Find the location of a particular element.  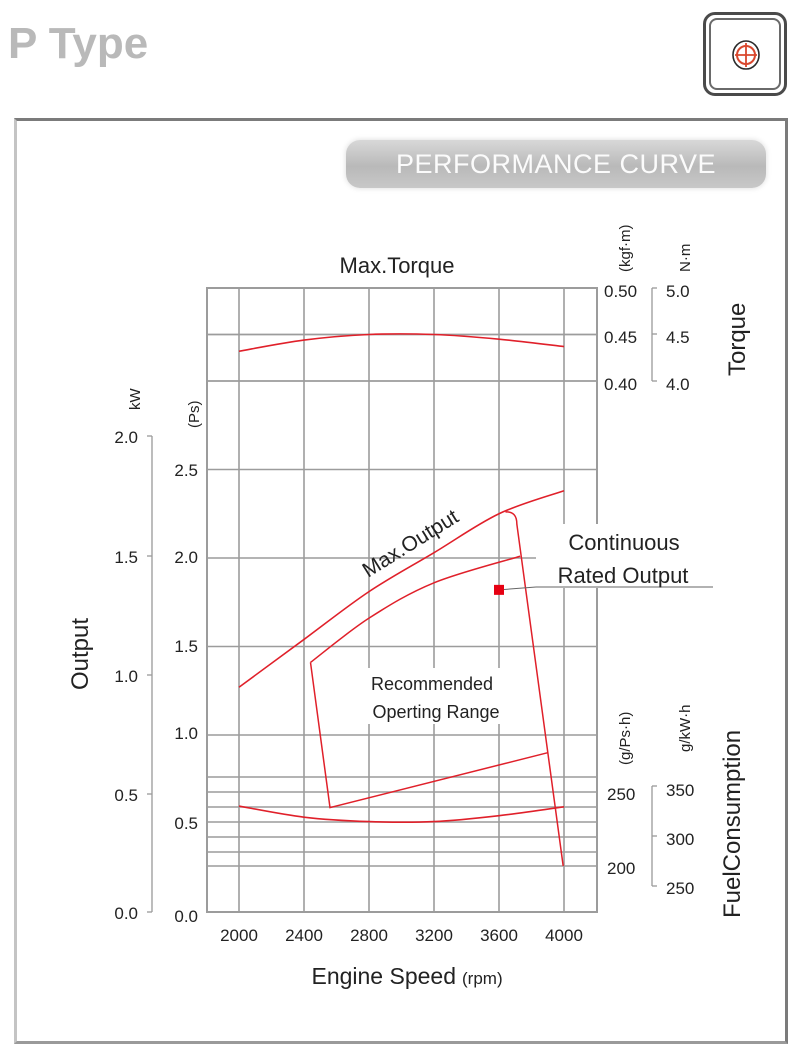

ps-tick-1-0: 1.0 is located at coordinates (186, 733).